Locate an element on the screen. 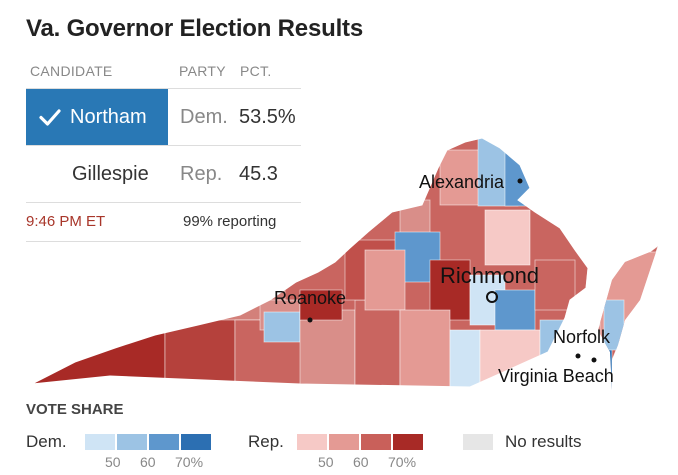  vote-pct: 53.5% is located at coordinates (267, 117).